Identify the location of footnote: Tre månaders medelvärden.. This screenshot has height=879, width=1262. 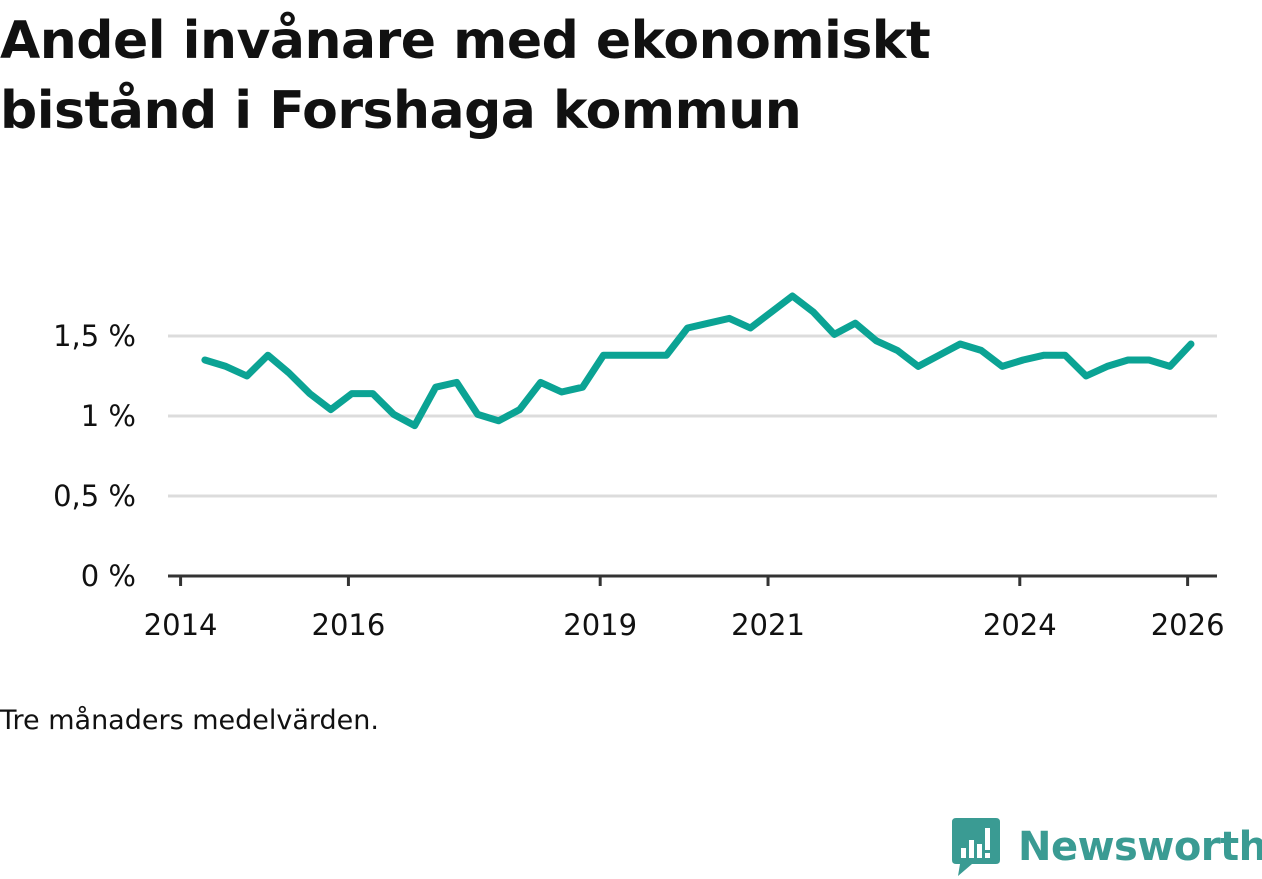
(189, 720).